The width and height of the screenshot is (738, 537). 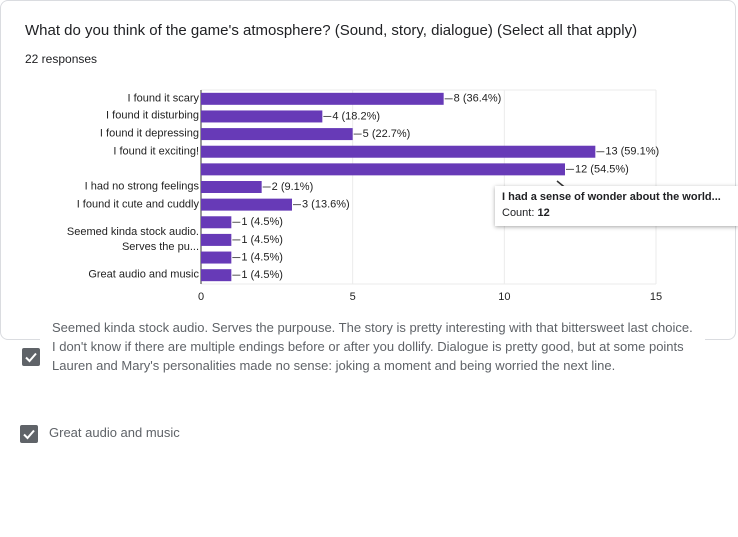 What do you see at coordinates (632, 152) in the screenshot?
I see `data-label: 13 (59.1%)` at bounding box center [632, 152].